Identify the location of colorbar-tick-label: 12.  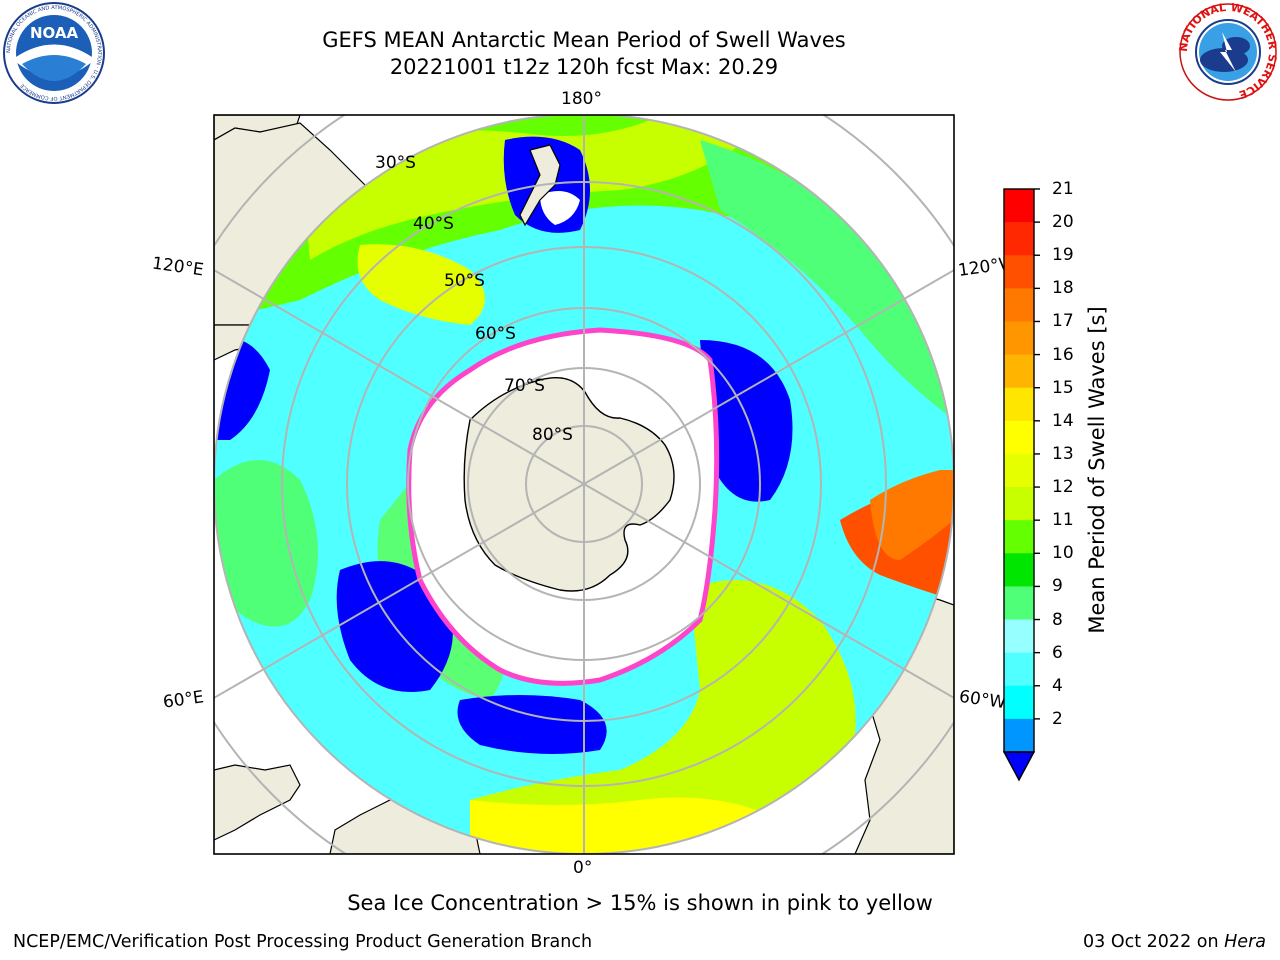
(1063, 487).